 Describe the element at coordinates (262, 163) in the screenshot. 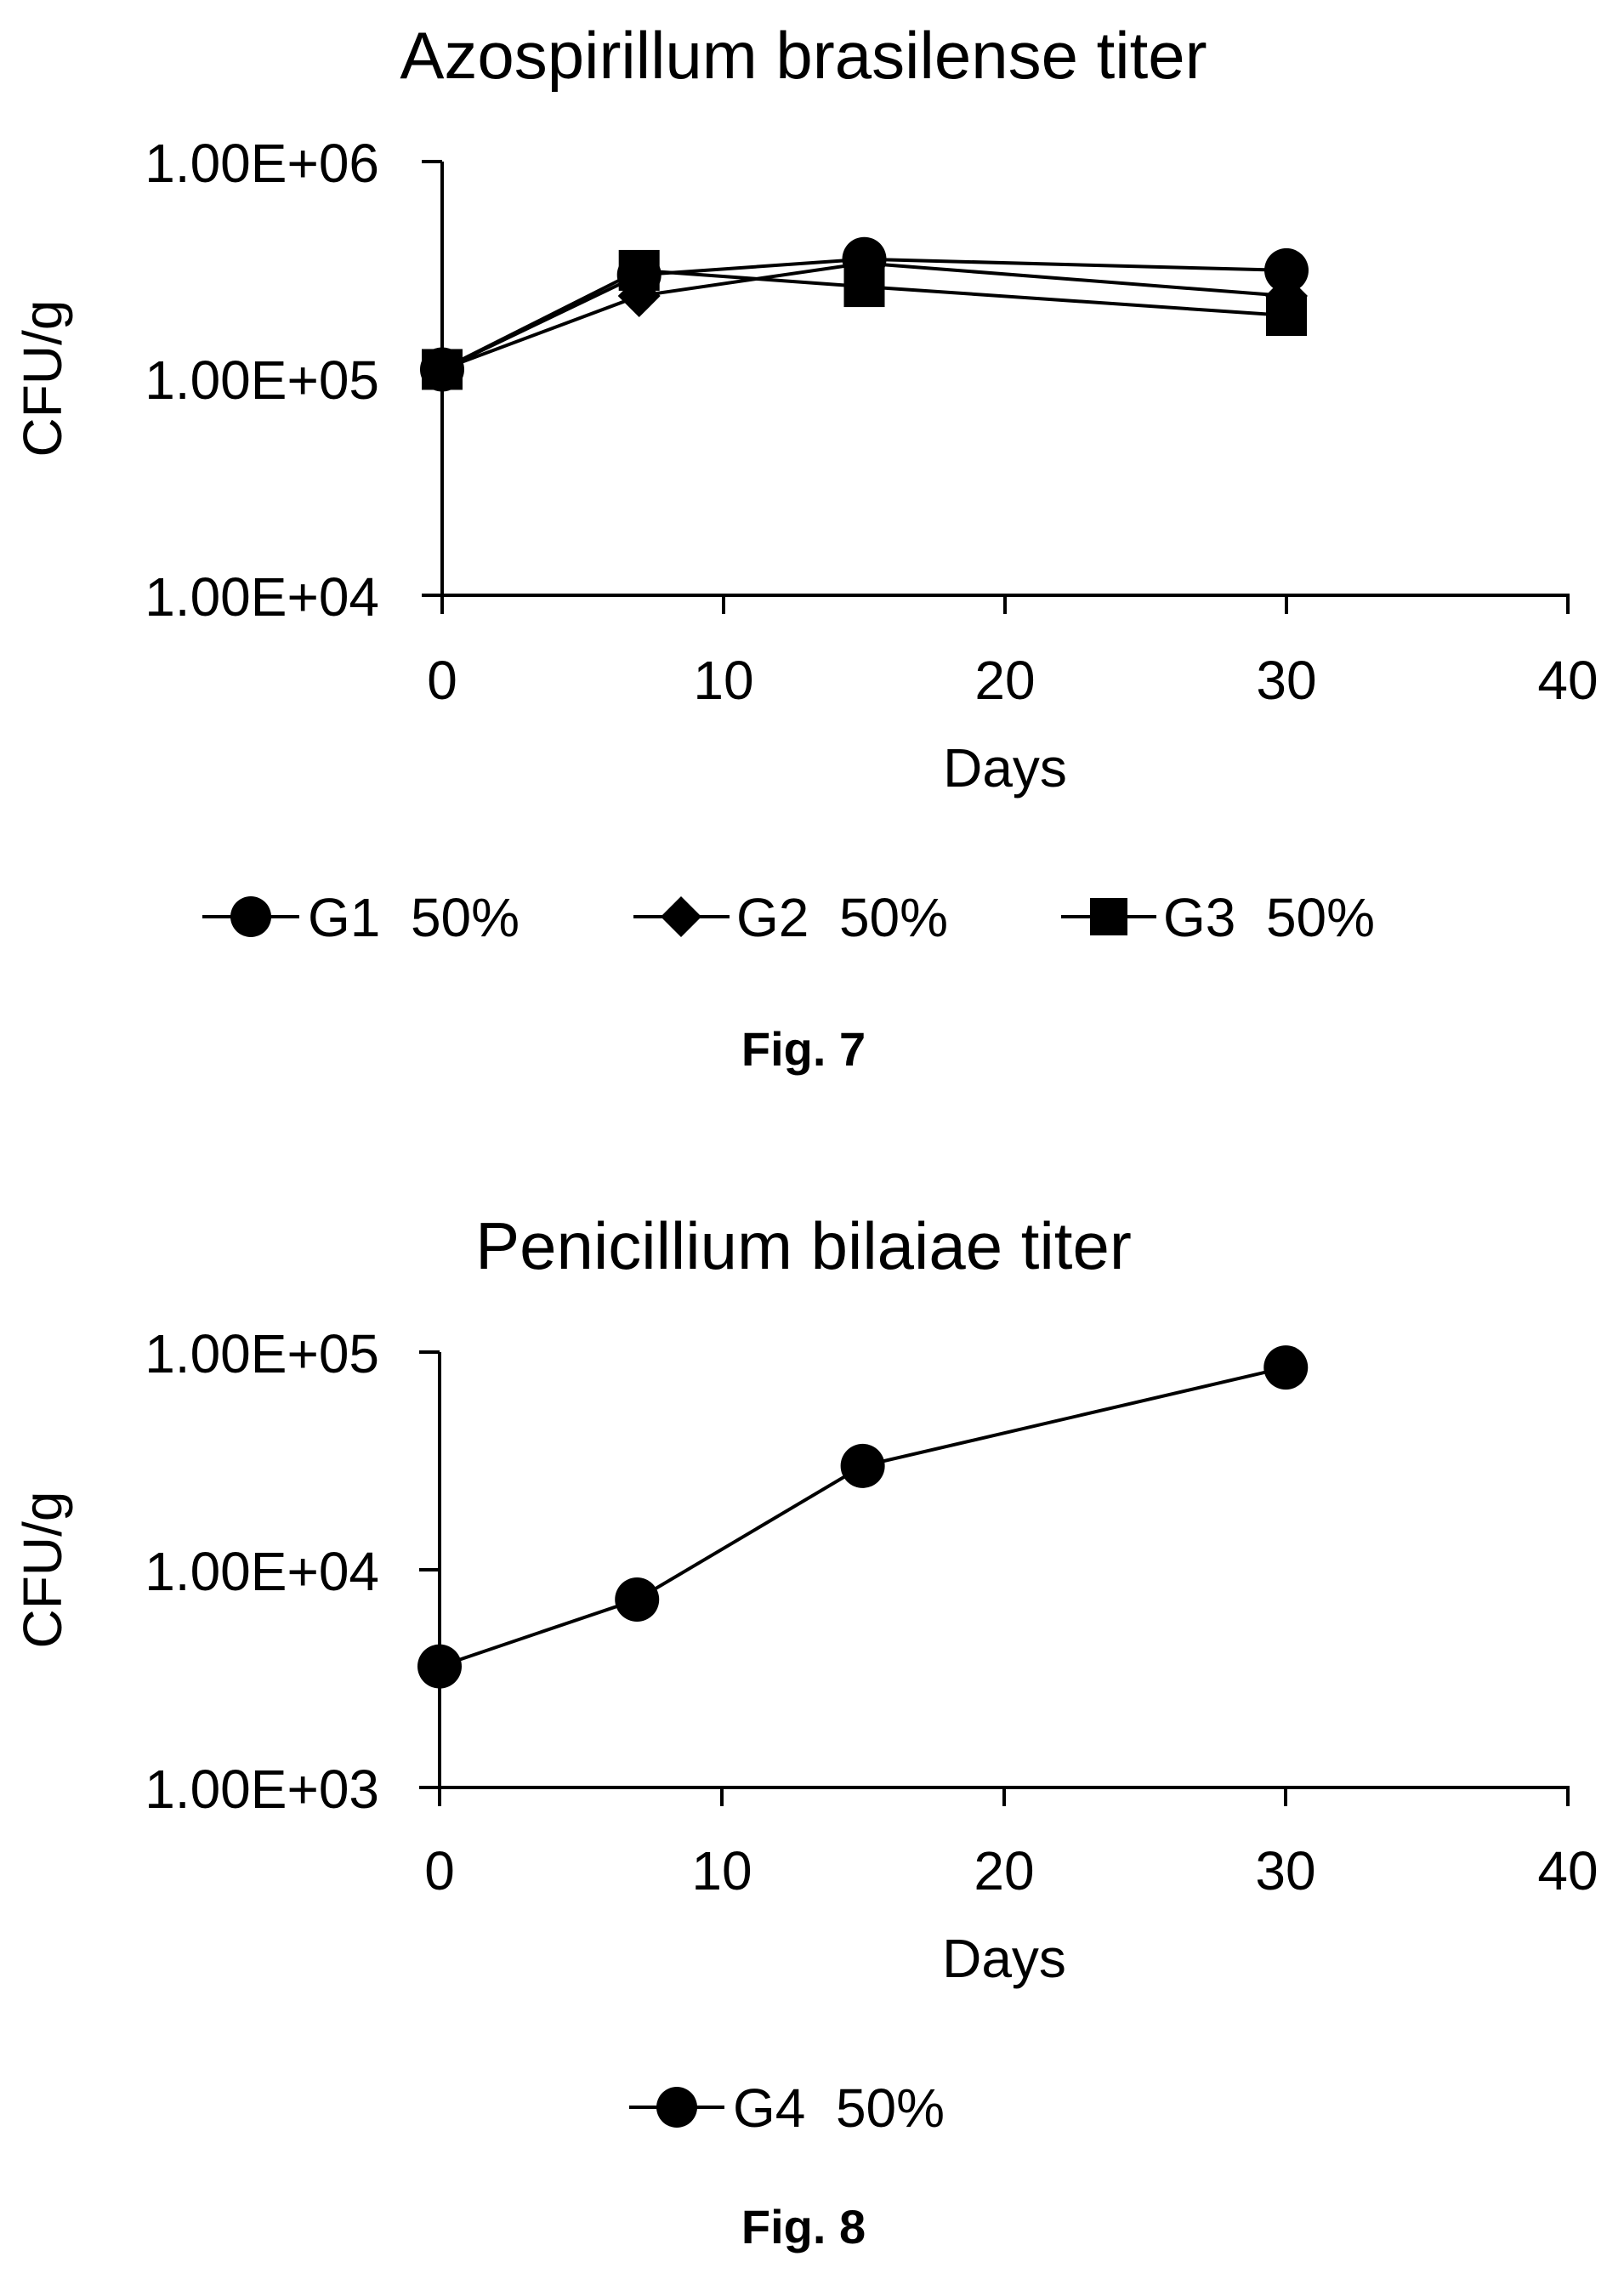

I see `y-tick-label: 1.00E+06` at that location.